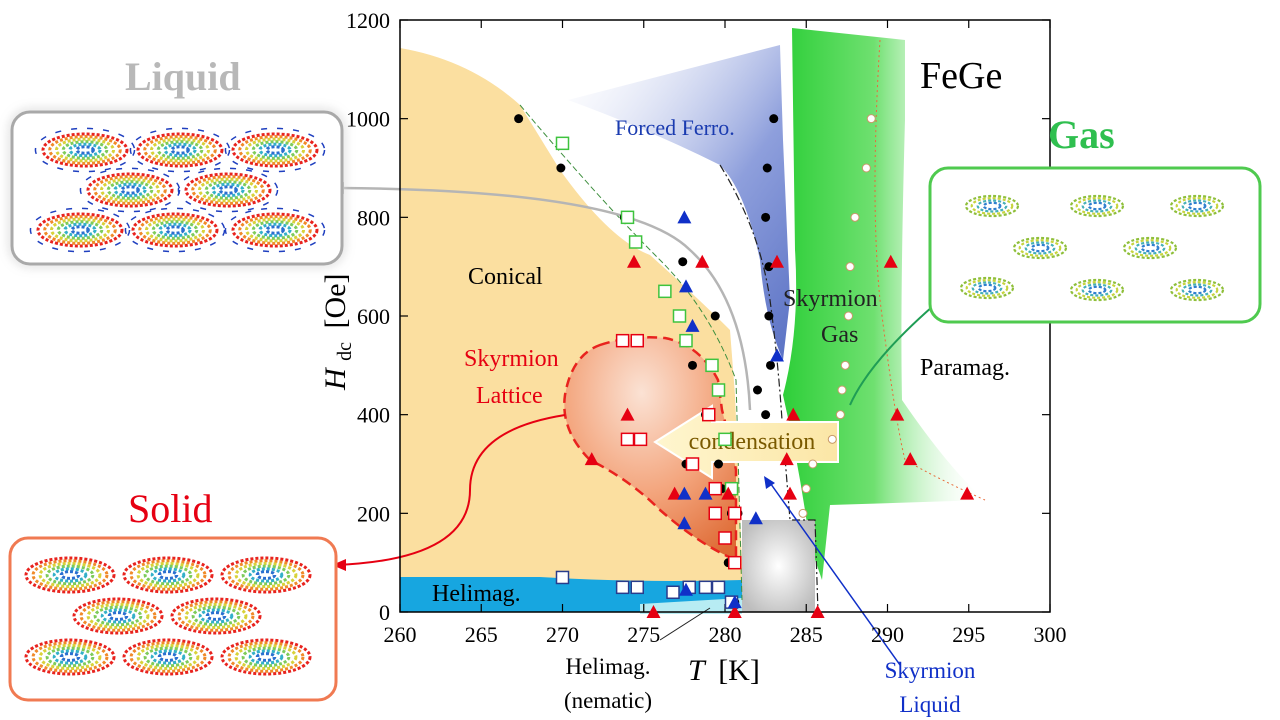 The width and height of the screenshot is (1280, 720). Describe the element at coordinates (173, 594) in the screenshot. I see `solid-panel: Solid` at that location.